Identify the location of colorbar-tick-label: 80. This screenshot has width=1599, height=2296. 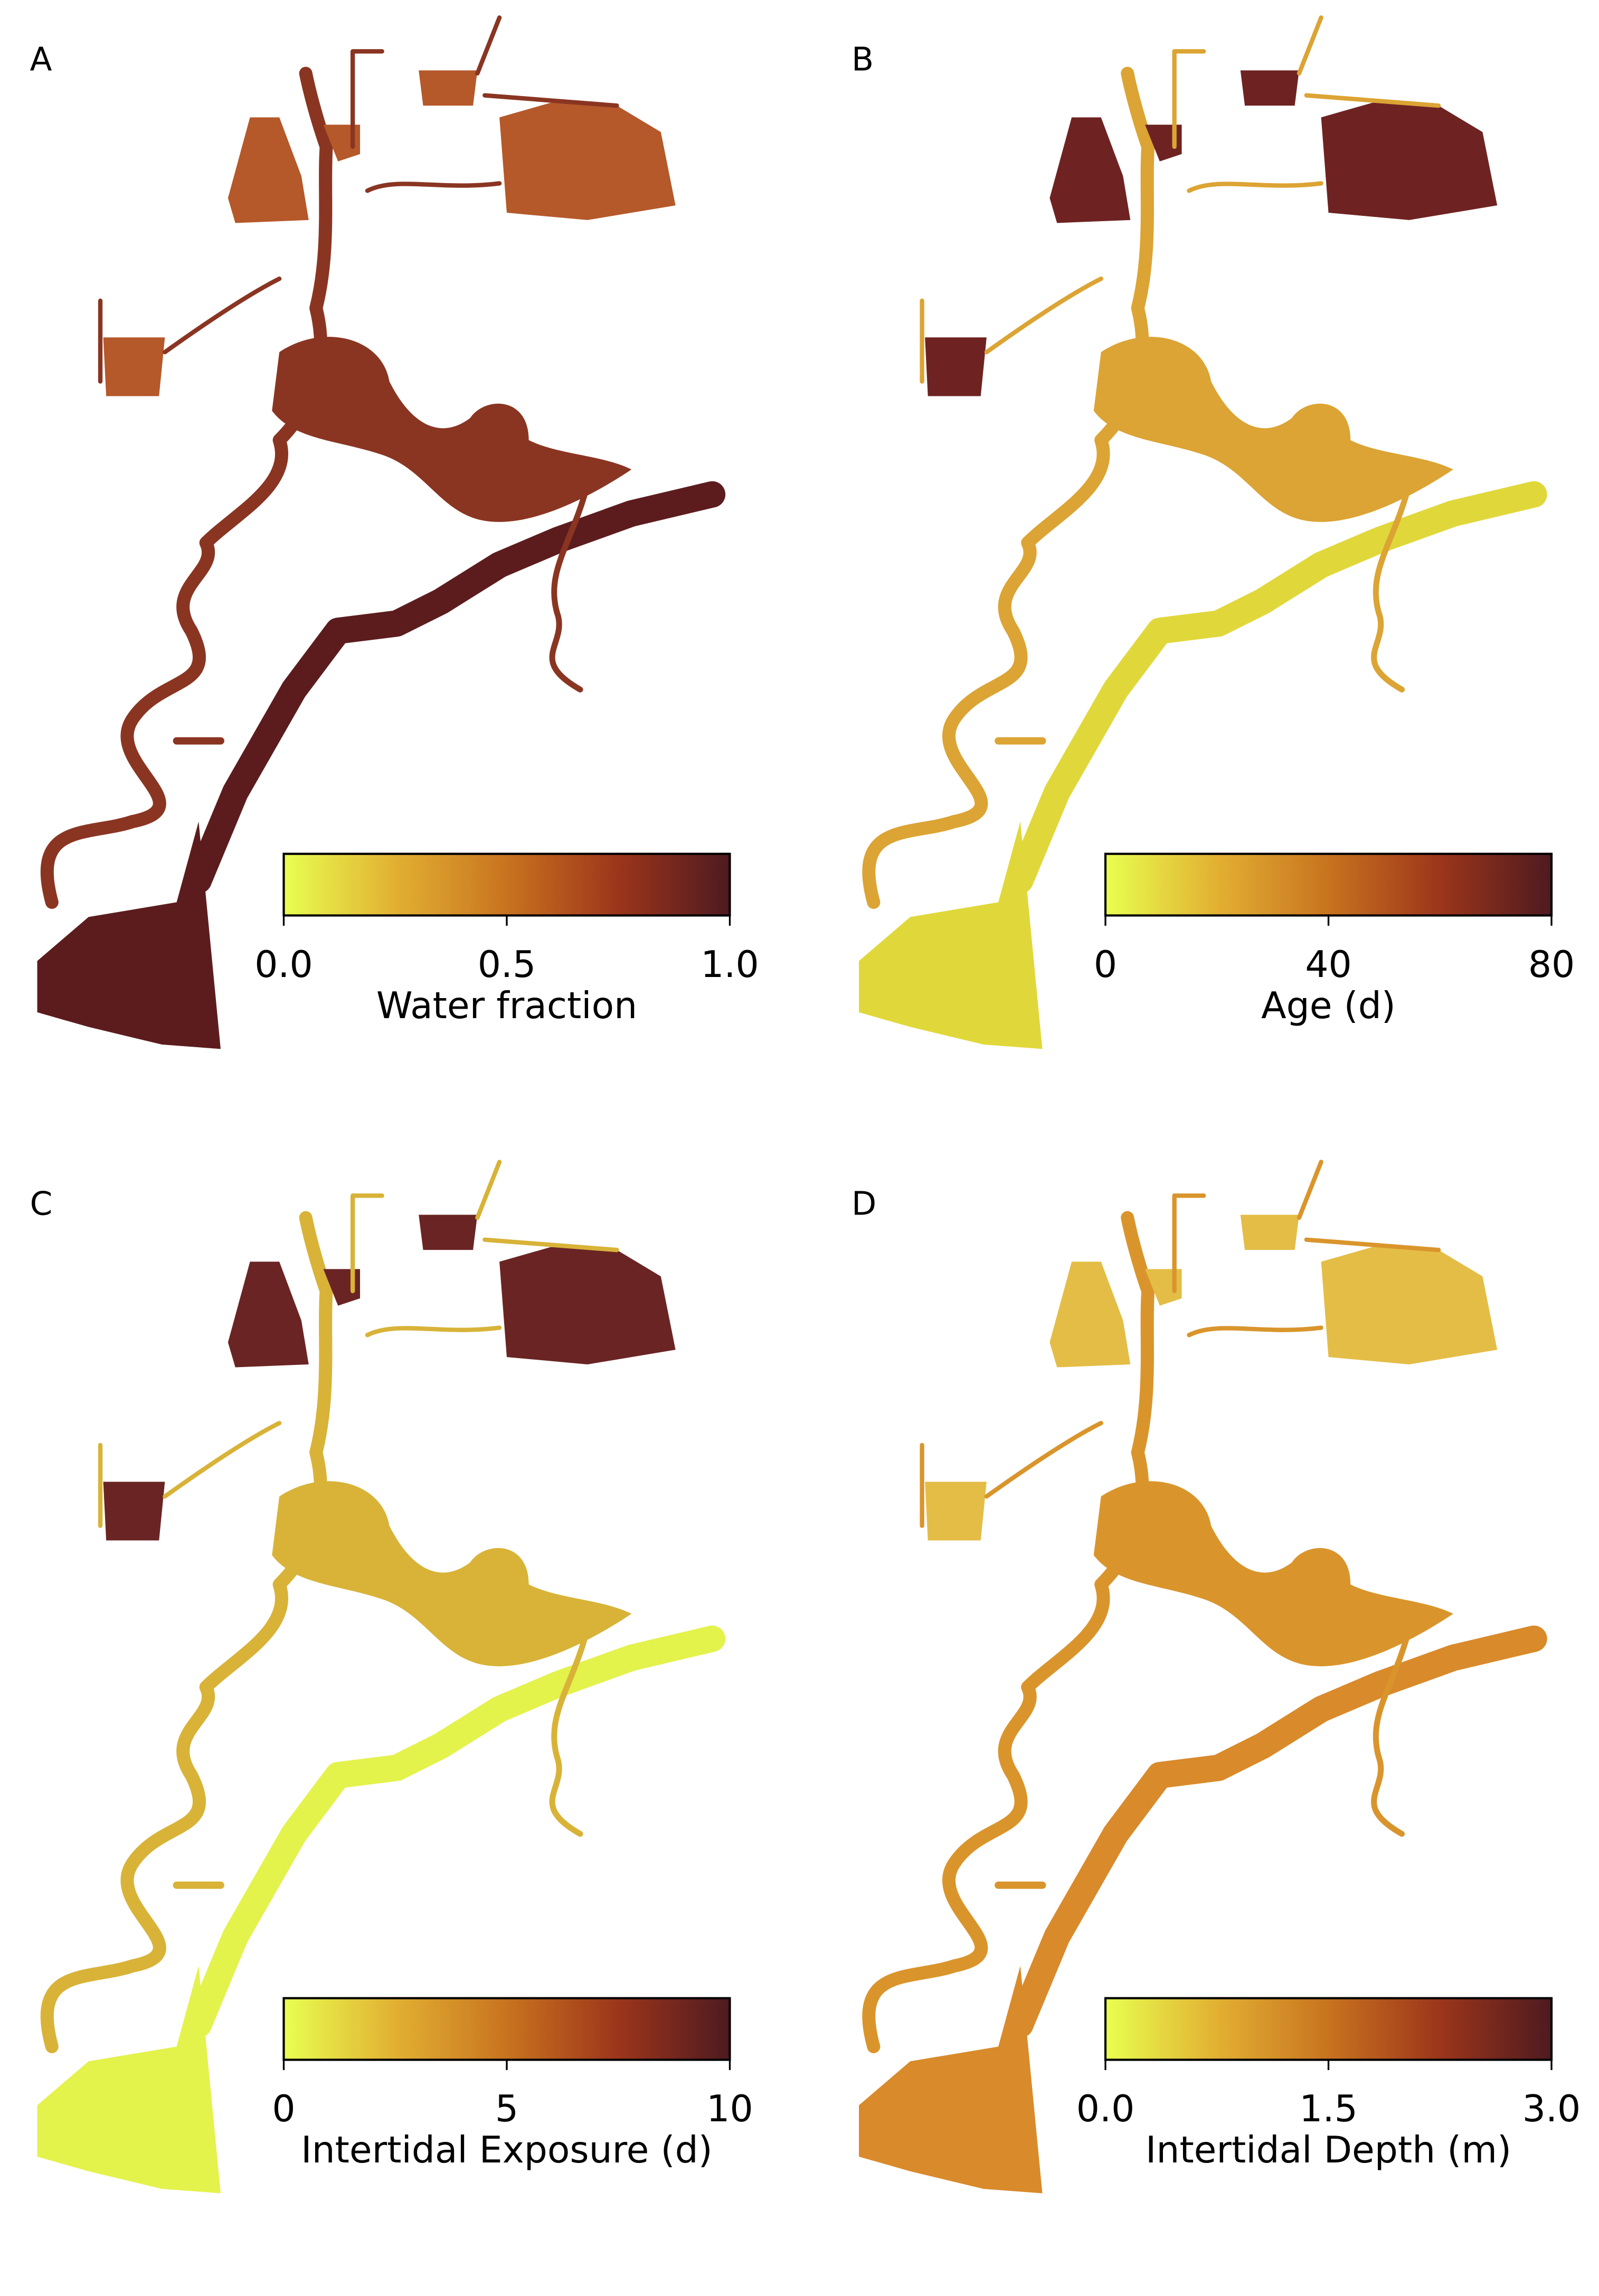
(1551, 965).